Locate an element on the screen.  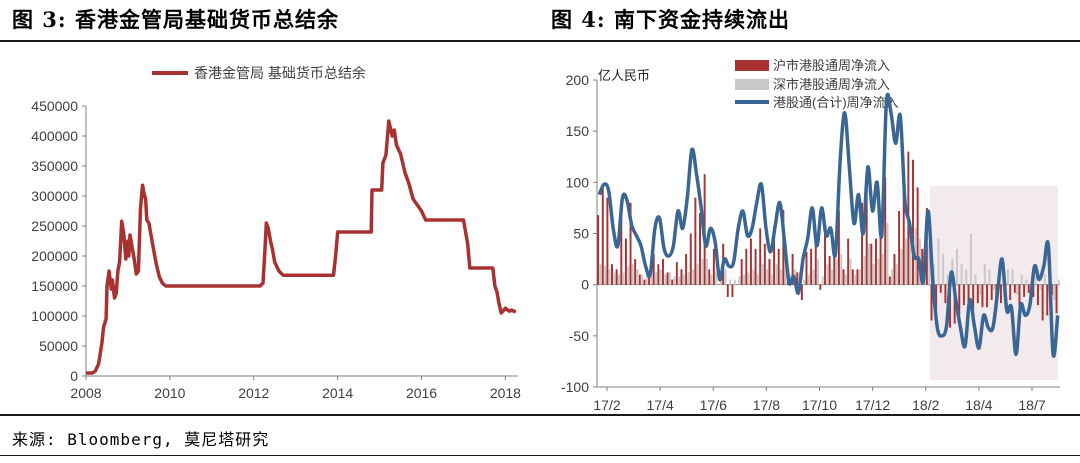
chart2-x-tick-label: 18/2 is located at coordinates (925, 405).